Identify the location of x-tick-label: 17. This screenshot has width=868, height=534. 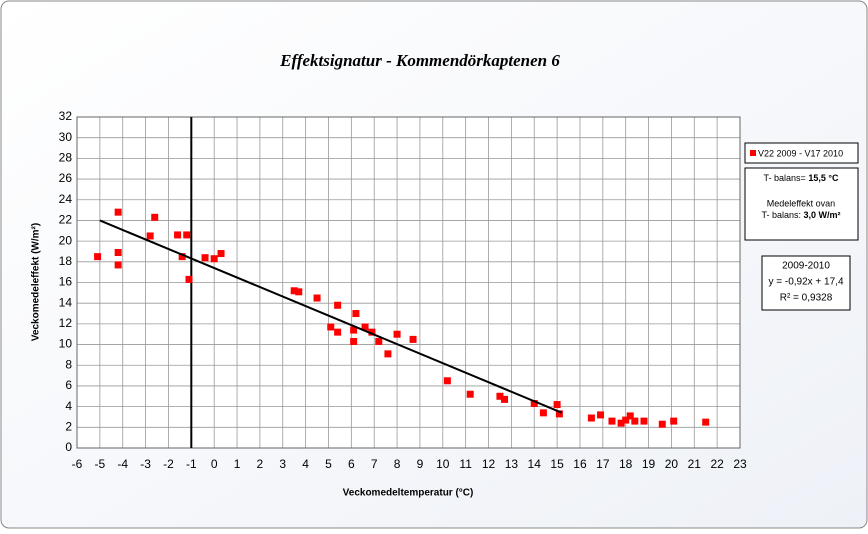
(603, 464).